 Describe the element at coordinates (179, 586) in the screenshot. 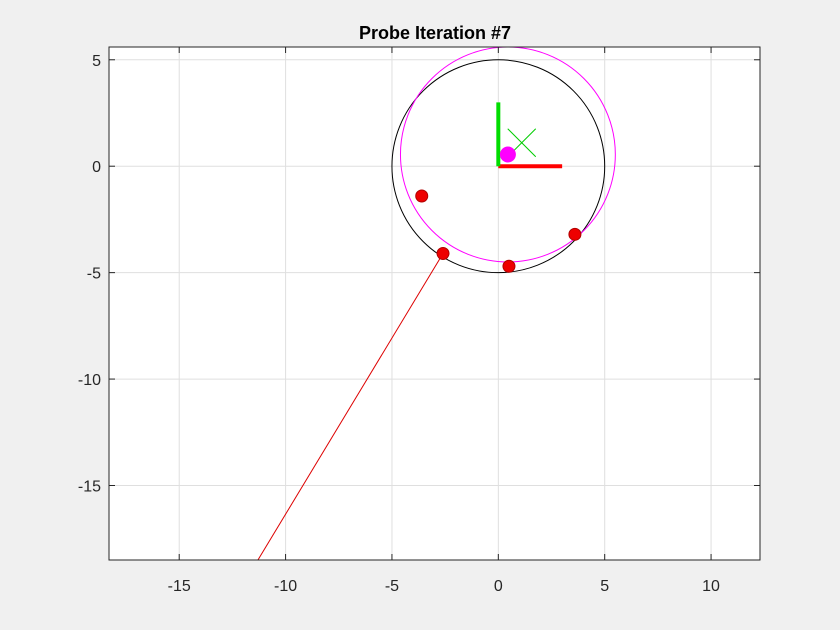

I see `x-tick-label: -15` at that location.